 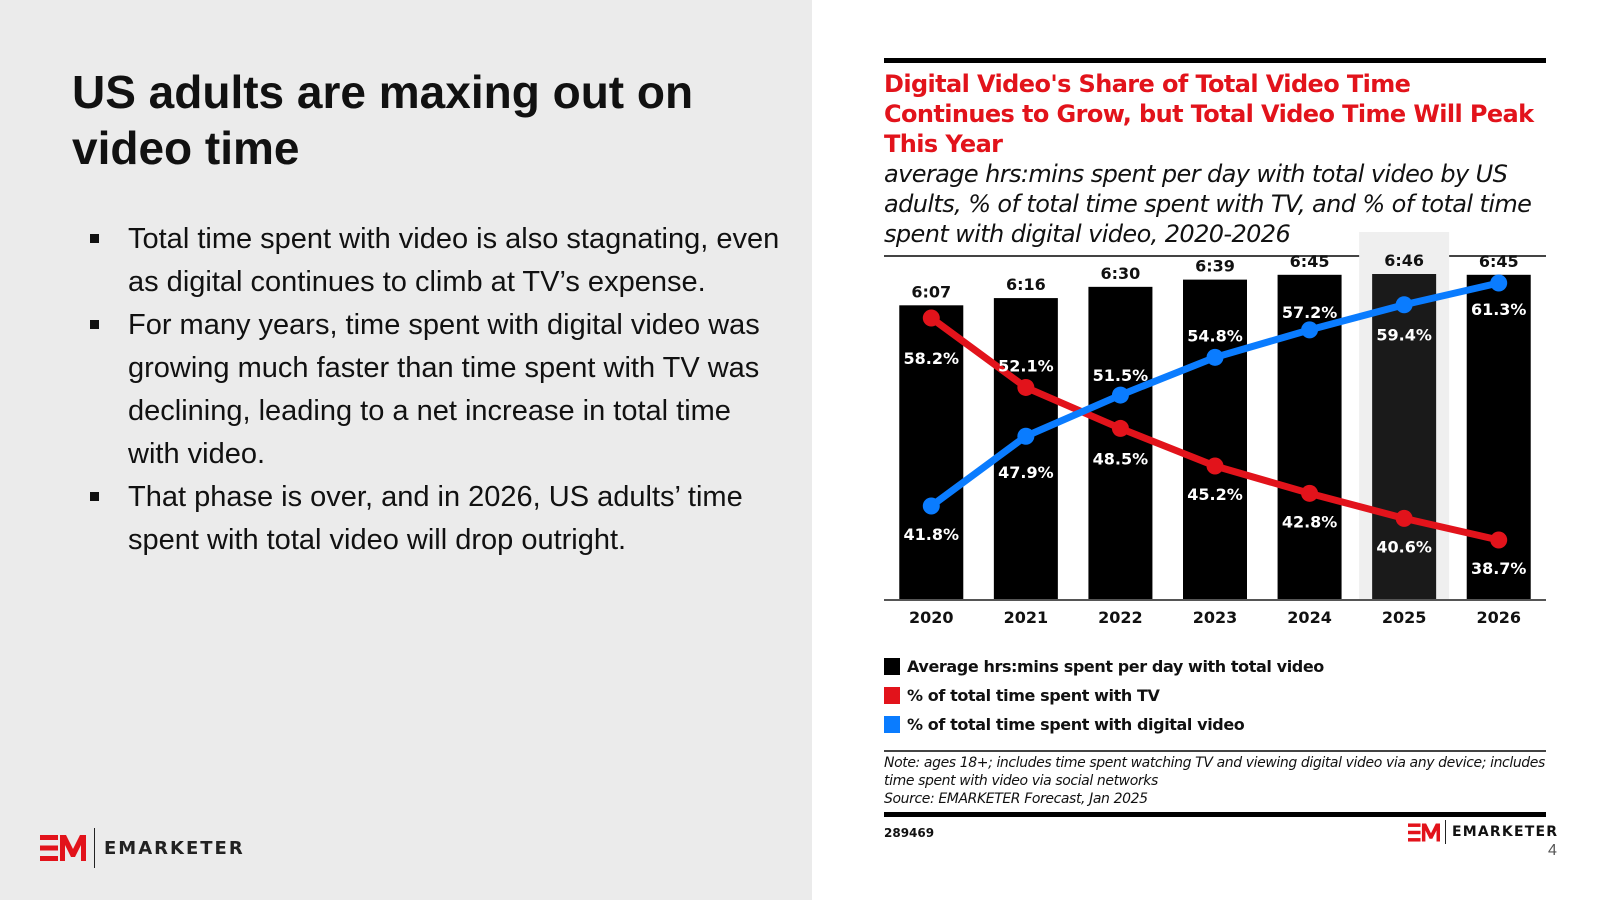 I want to click on x-tick-label: 2022, so click(x=1120, y=617).